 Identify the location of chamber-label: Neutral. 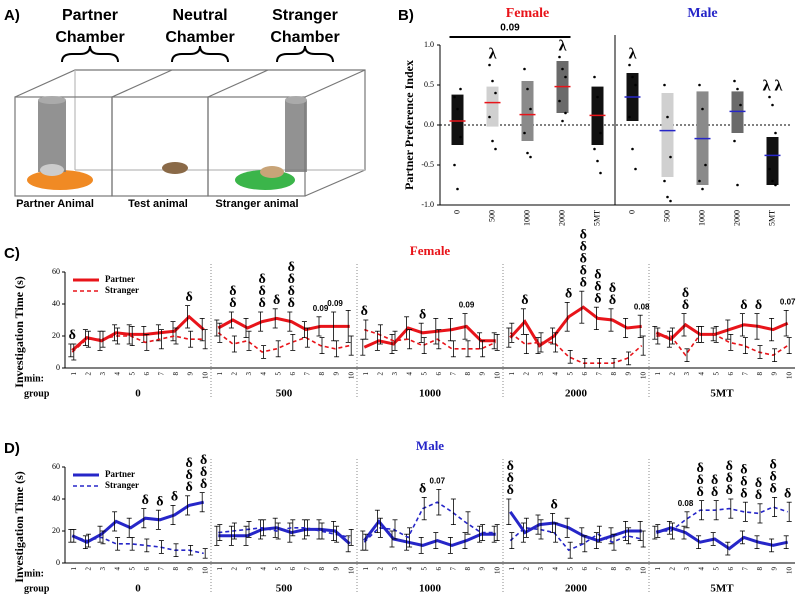
(199, 15).